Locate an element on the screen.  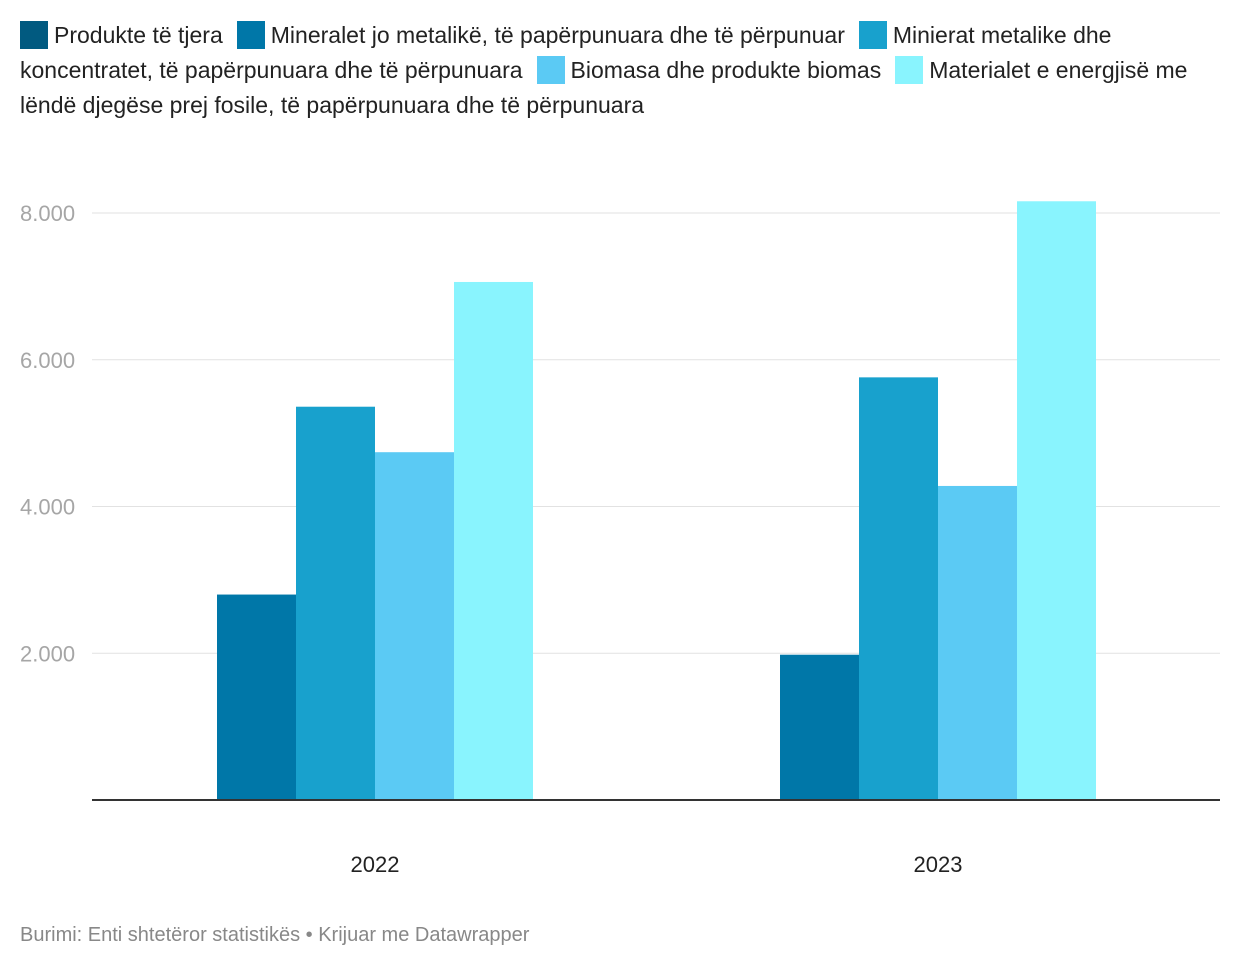
legend-label: Biomasa dhe produkte biomas is located at coordinates (726, 70).